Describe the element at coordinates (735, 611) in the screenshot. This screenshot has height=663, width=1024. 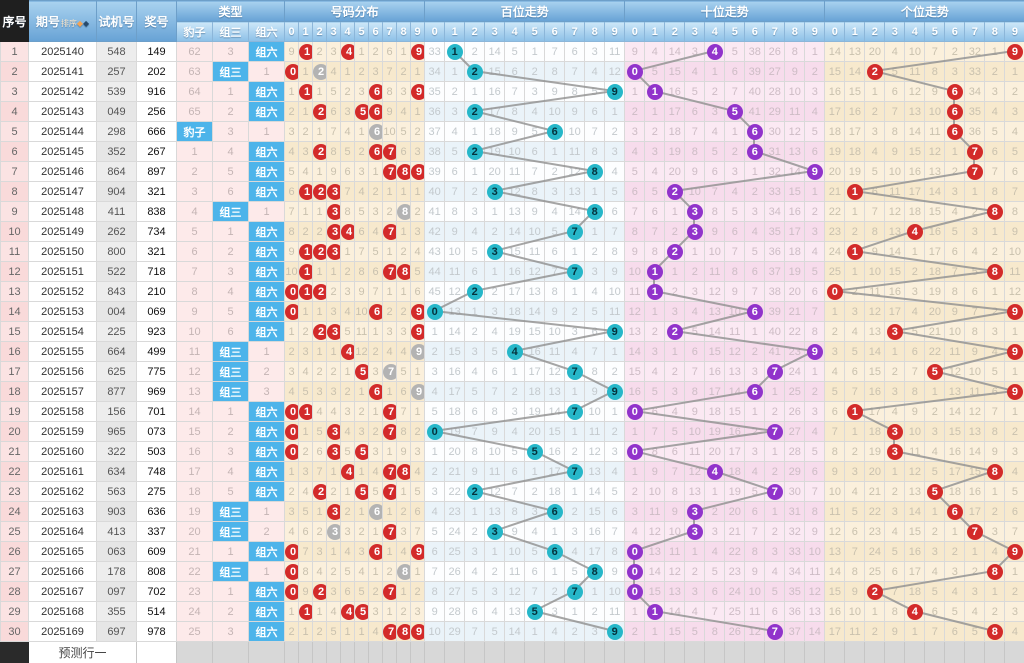
I see `shi-cell: 25` at that location.